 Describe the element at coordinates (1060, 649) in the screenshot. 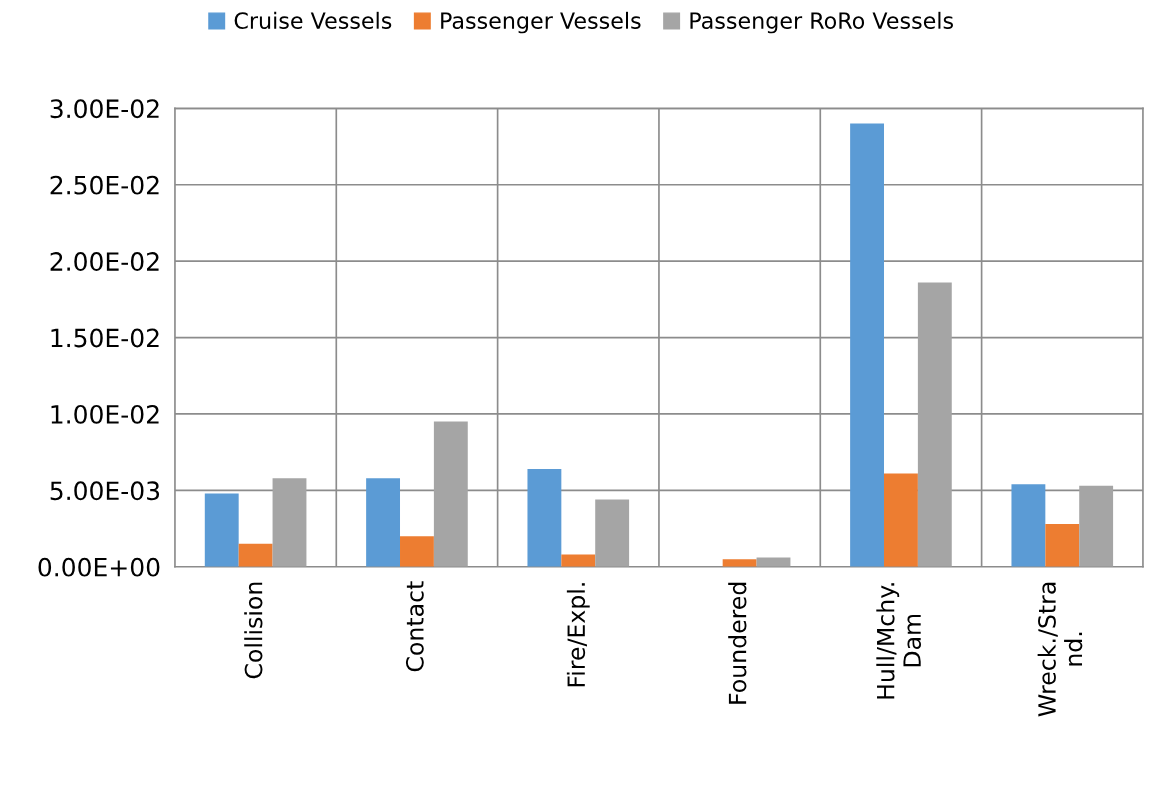

I see `x-tick-label: Wreck./Stra nd.` at that location.